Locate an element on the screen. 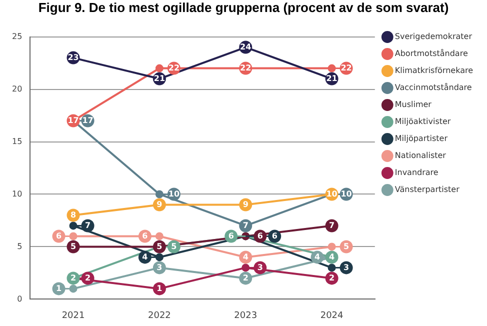 The width and height of the screenshot is (487, 326). y-tick-label: 5 is located at coordinates (19, 246).